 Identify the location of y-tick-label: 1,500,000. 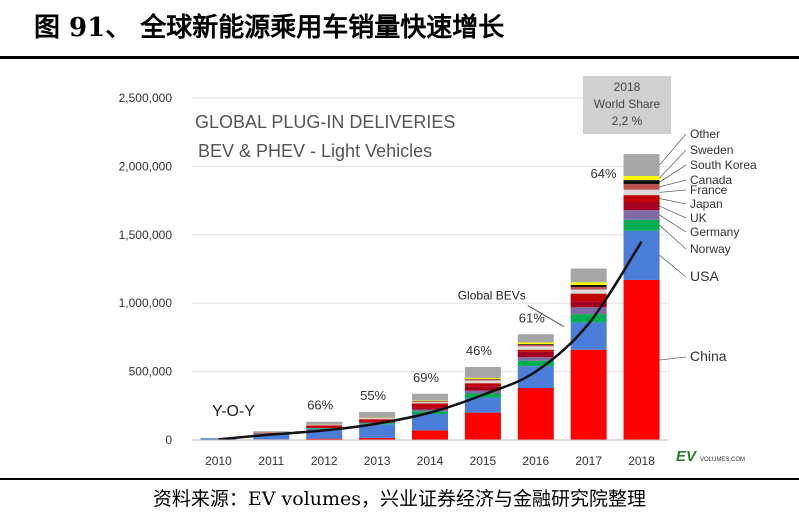
(146, 235).